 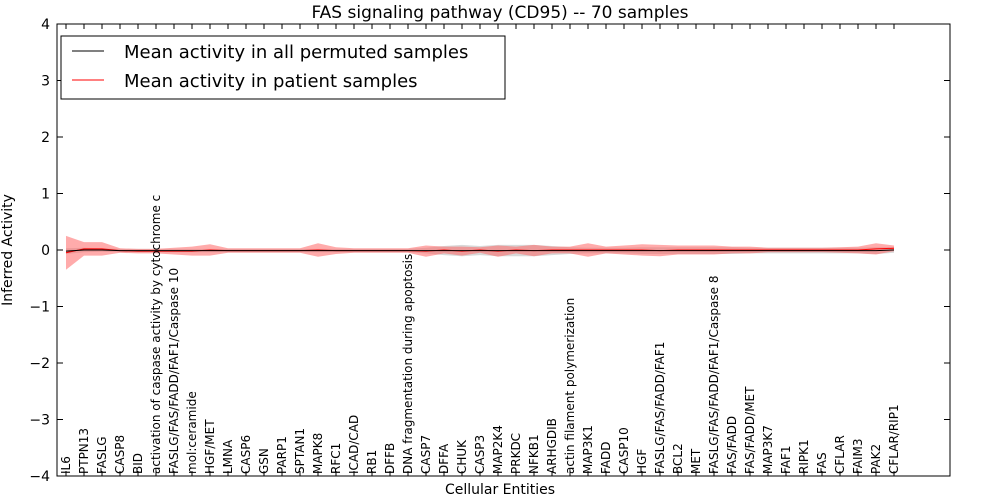 I want to click on y-tick-label: 0, so click(x=45, y=251).